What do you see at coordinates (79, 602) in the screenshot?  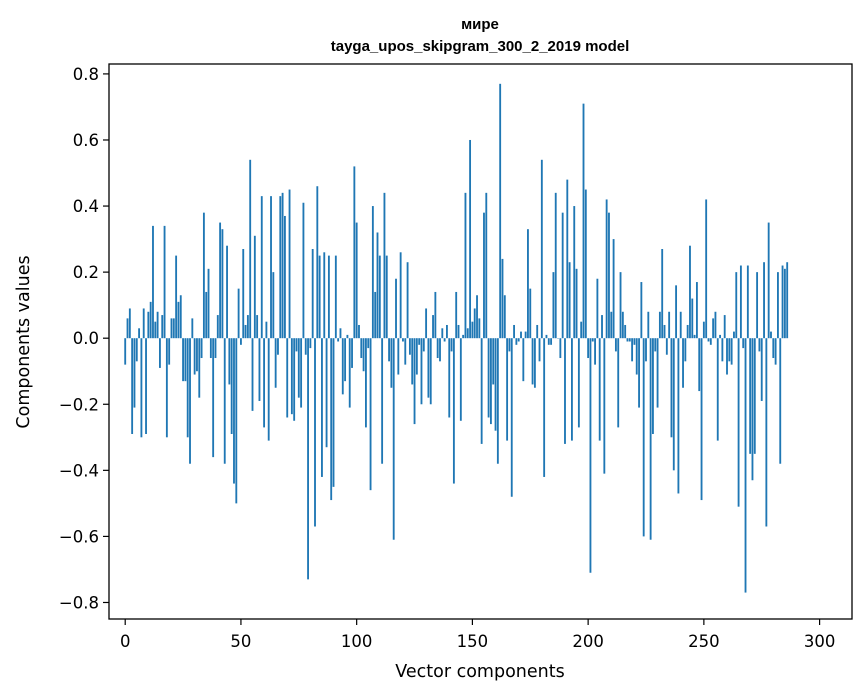 I see `y-tick-label: −0.8` at bounding box center [79, 602].